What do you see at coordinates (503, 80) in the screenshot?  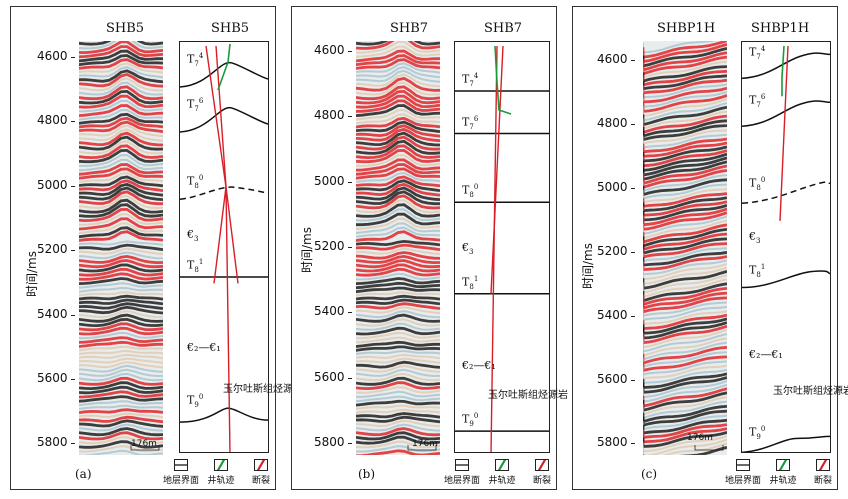 I see `well-track` at bounding box center [503, 80].